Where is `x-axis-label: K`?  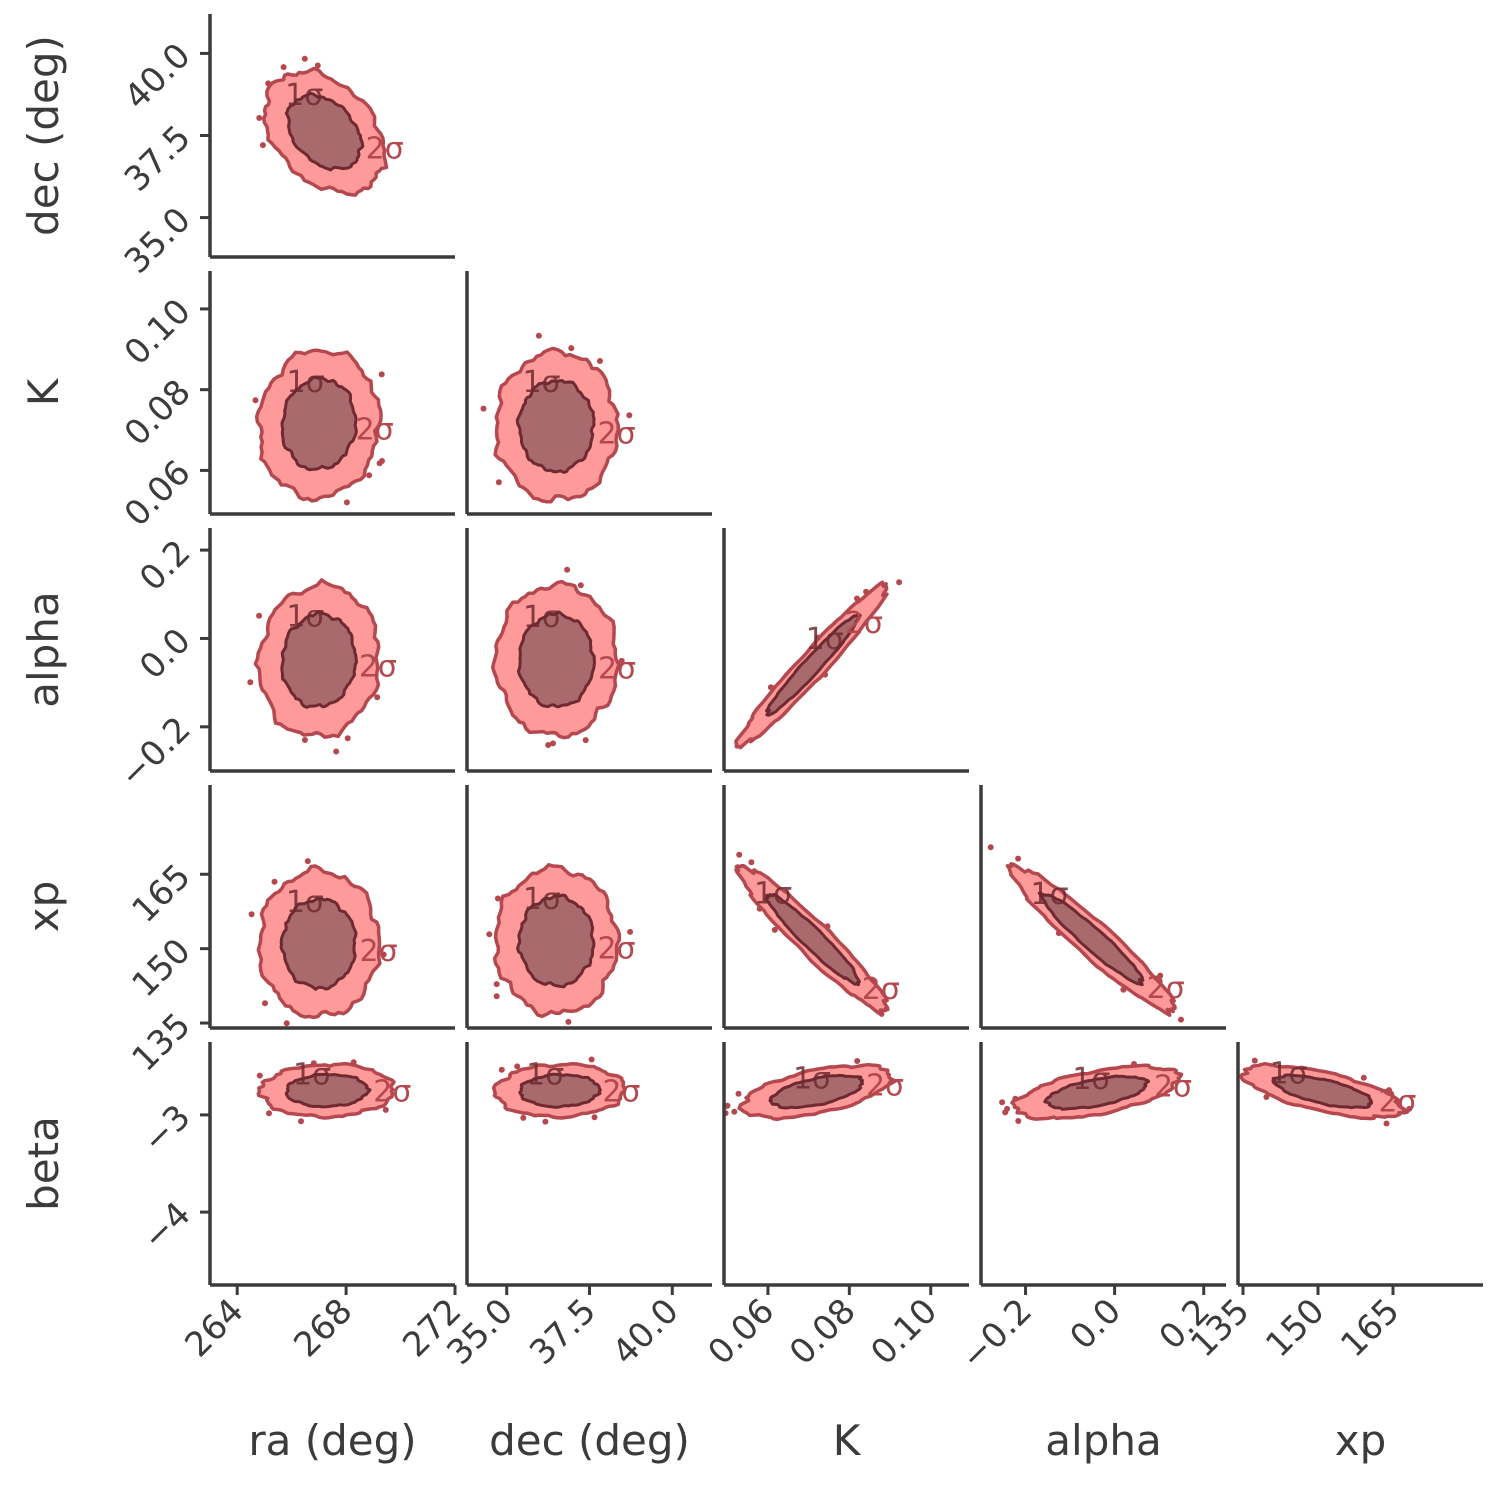
x-axis-label: K is located at coordinates (847, 1440).